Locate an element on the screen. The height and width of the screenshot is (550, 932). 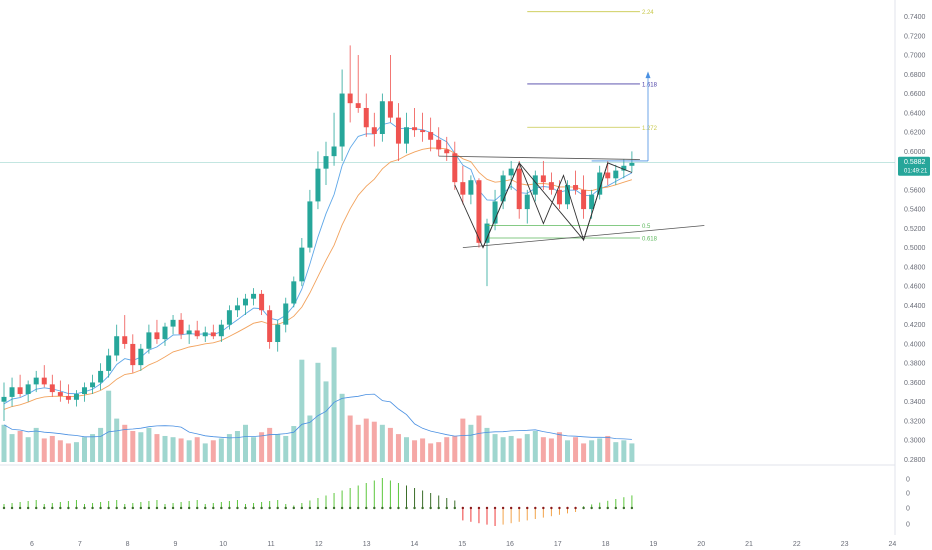
wave-outline is located at coordinates (545, 205).